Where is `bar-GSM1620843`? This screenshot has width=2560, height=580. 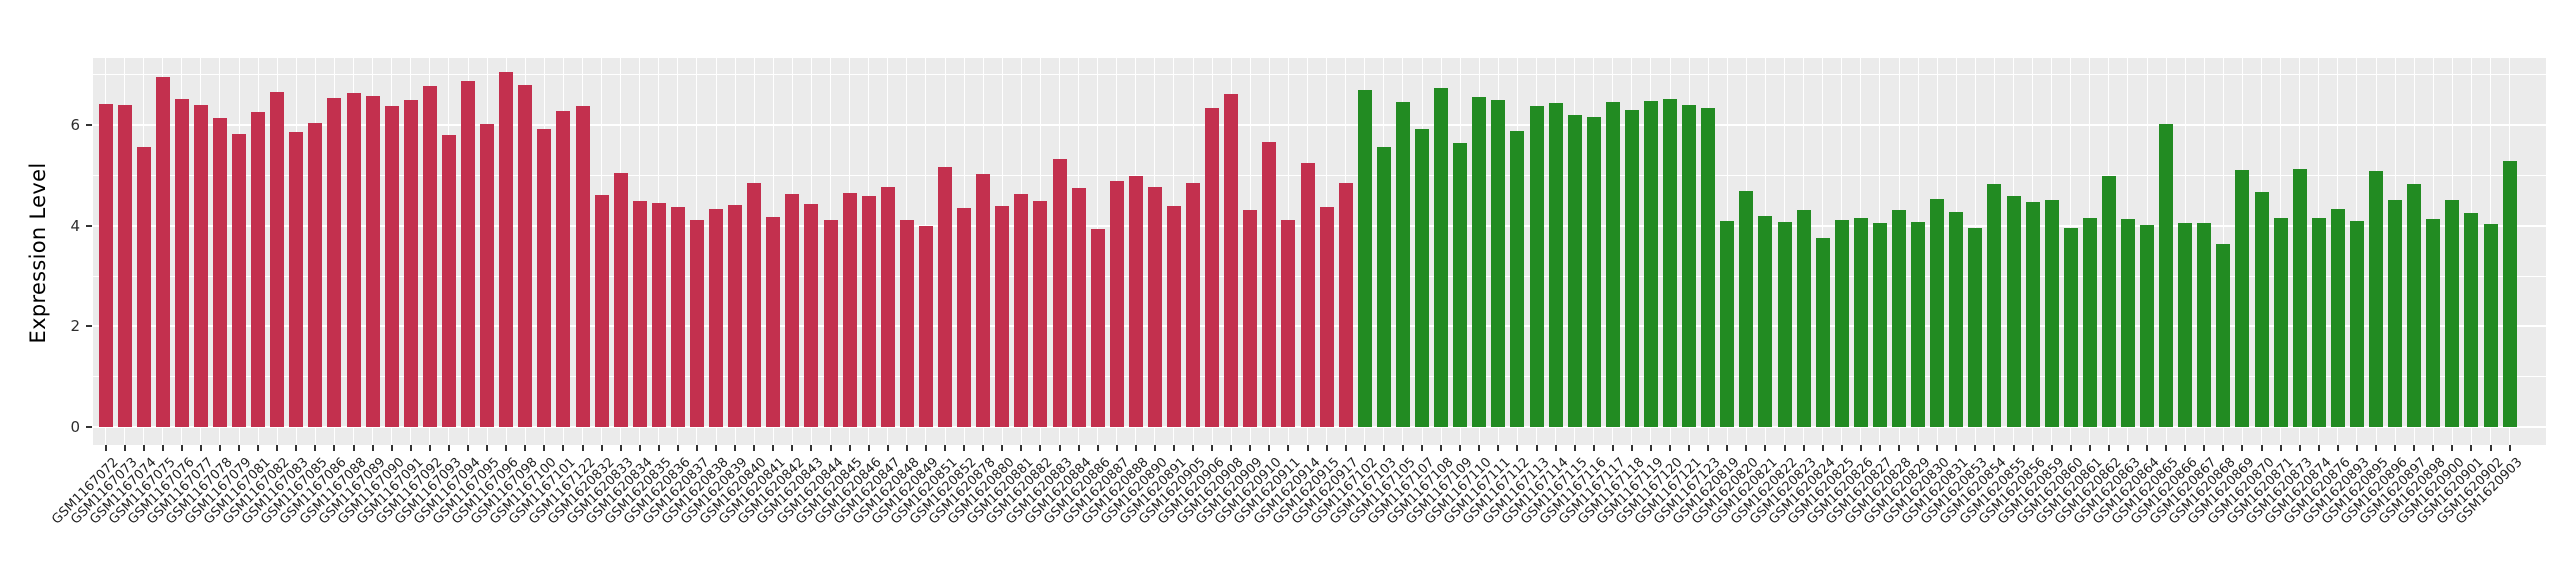
bar-GSM1620843 is located at coordinates (811, 315).